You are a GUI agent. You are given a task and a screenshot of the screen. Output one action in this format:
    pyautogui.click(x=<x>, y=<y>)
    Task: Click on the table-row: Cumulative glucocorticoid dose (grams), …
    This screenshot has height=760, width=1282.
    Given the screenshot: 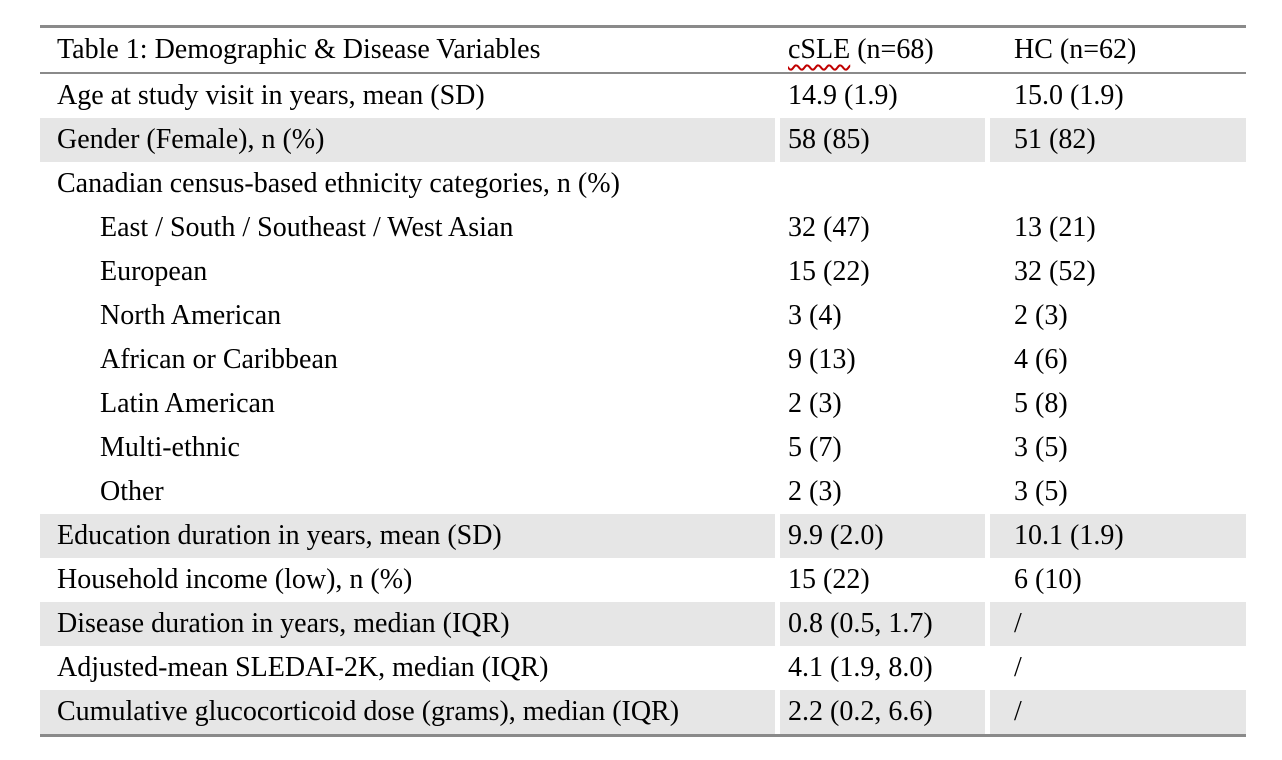 What is the action you would take?
    pyautogui.click(x=643, y=713)
    